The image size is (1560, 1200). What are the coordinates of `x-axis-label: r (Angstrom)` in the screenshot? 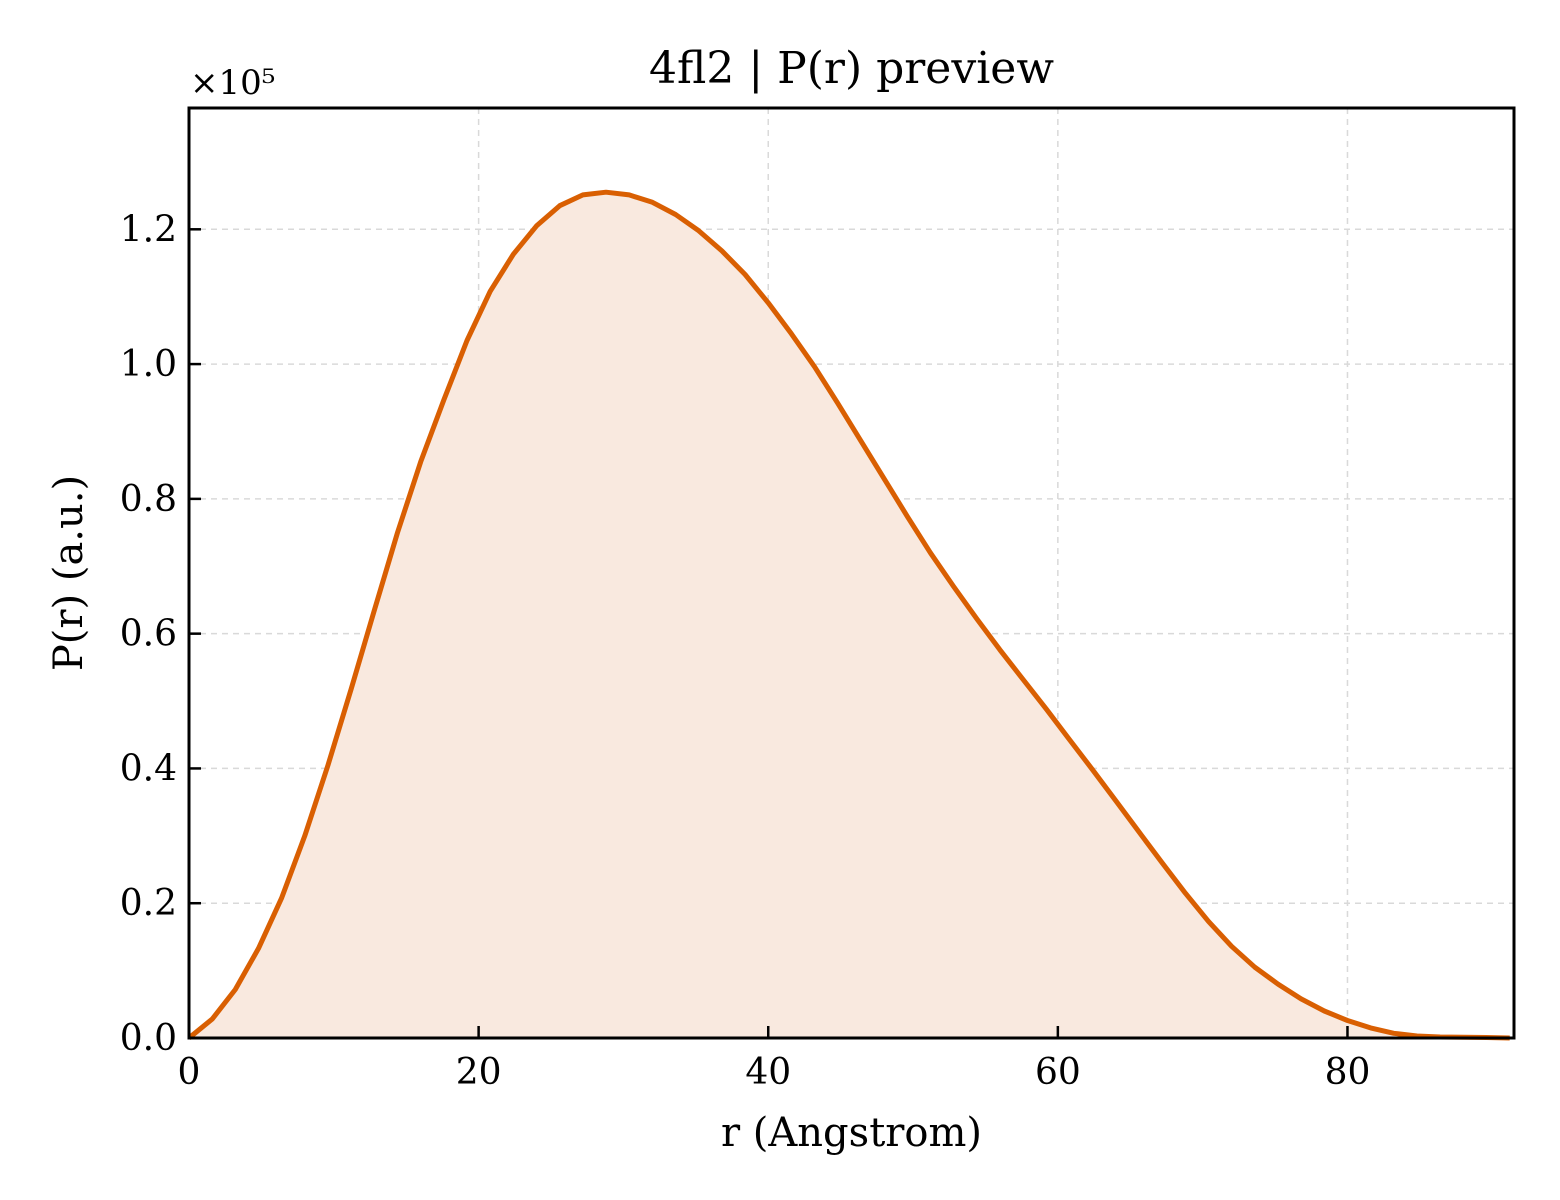 It's located at (851, 1133).